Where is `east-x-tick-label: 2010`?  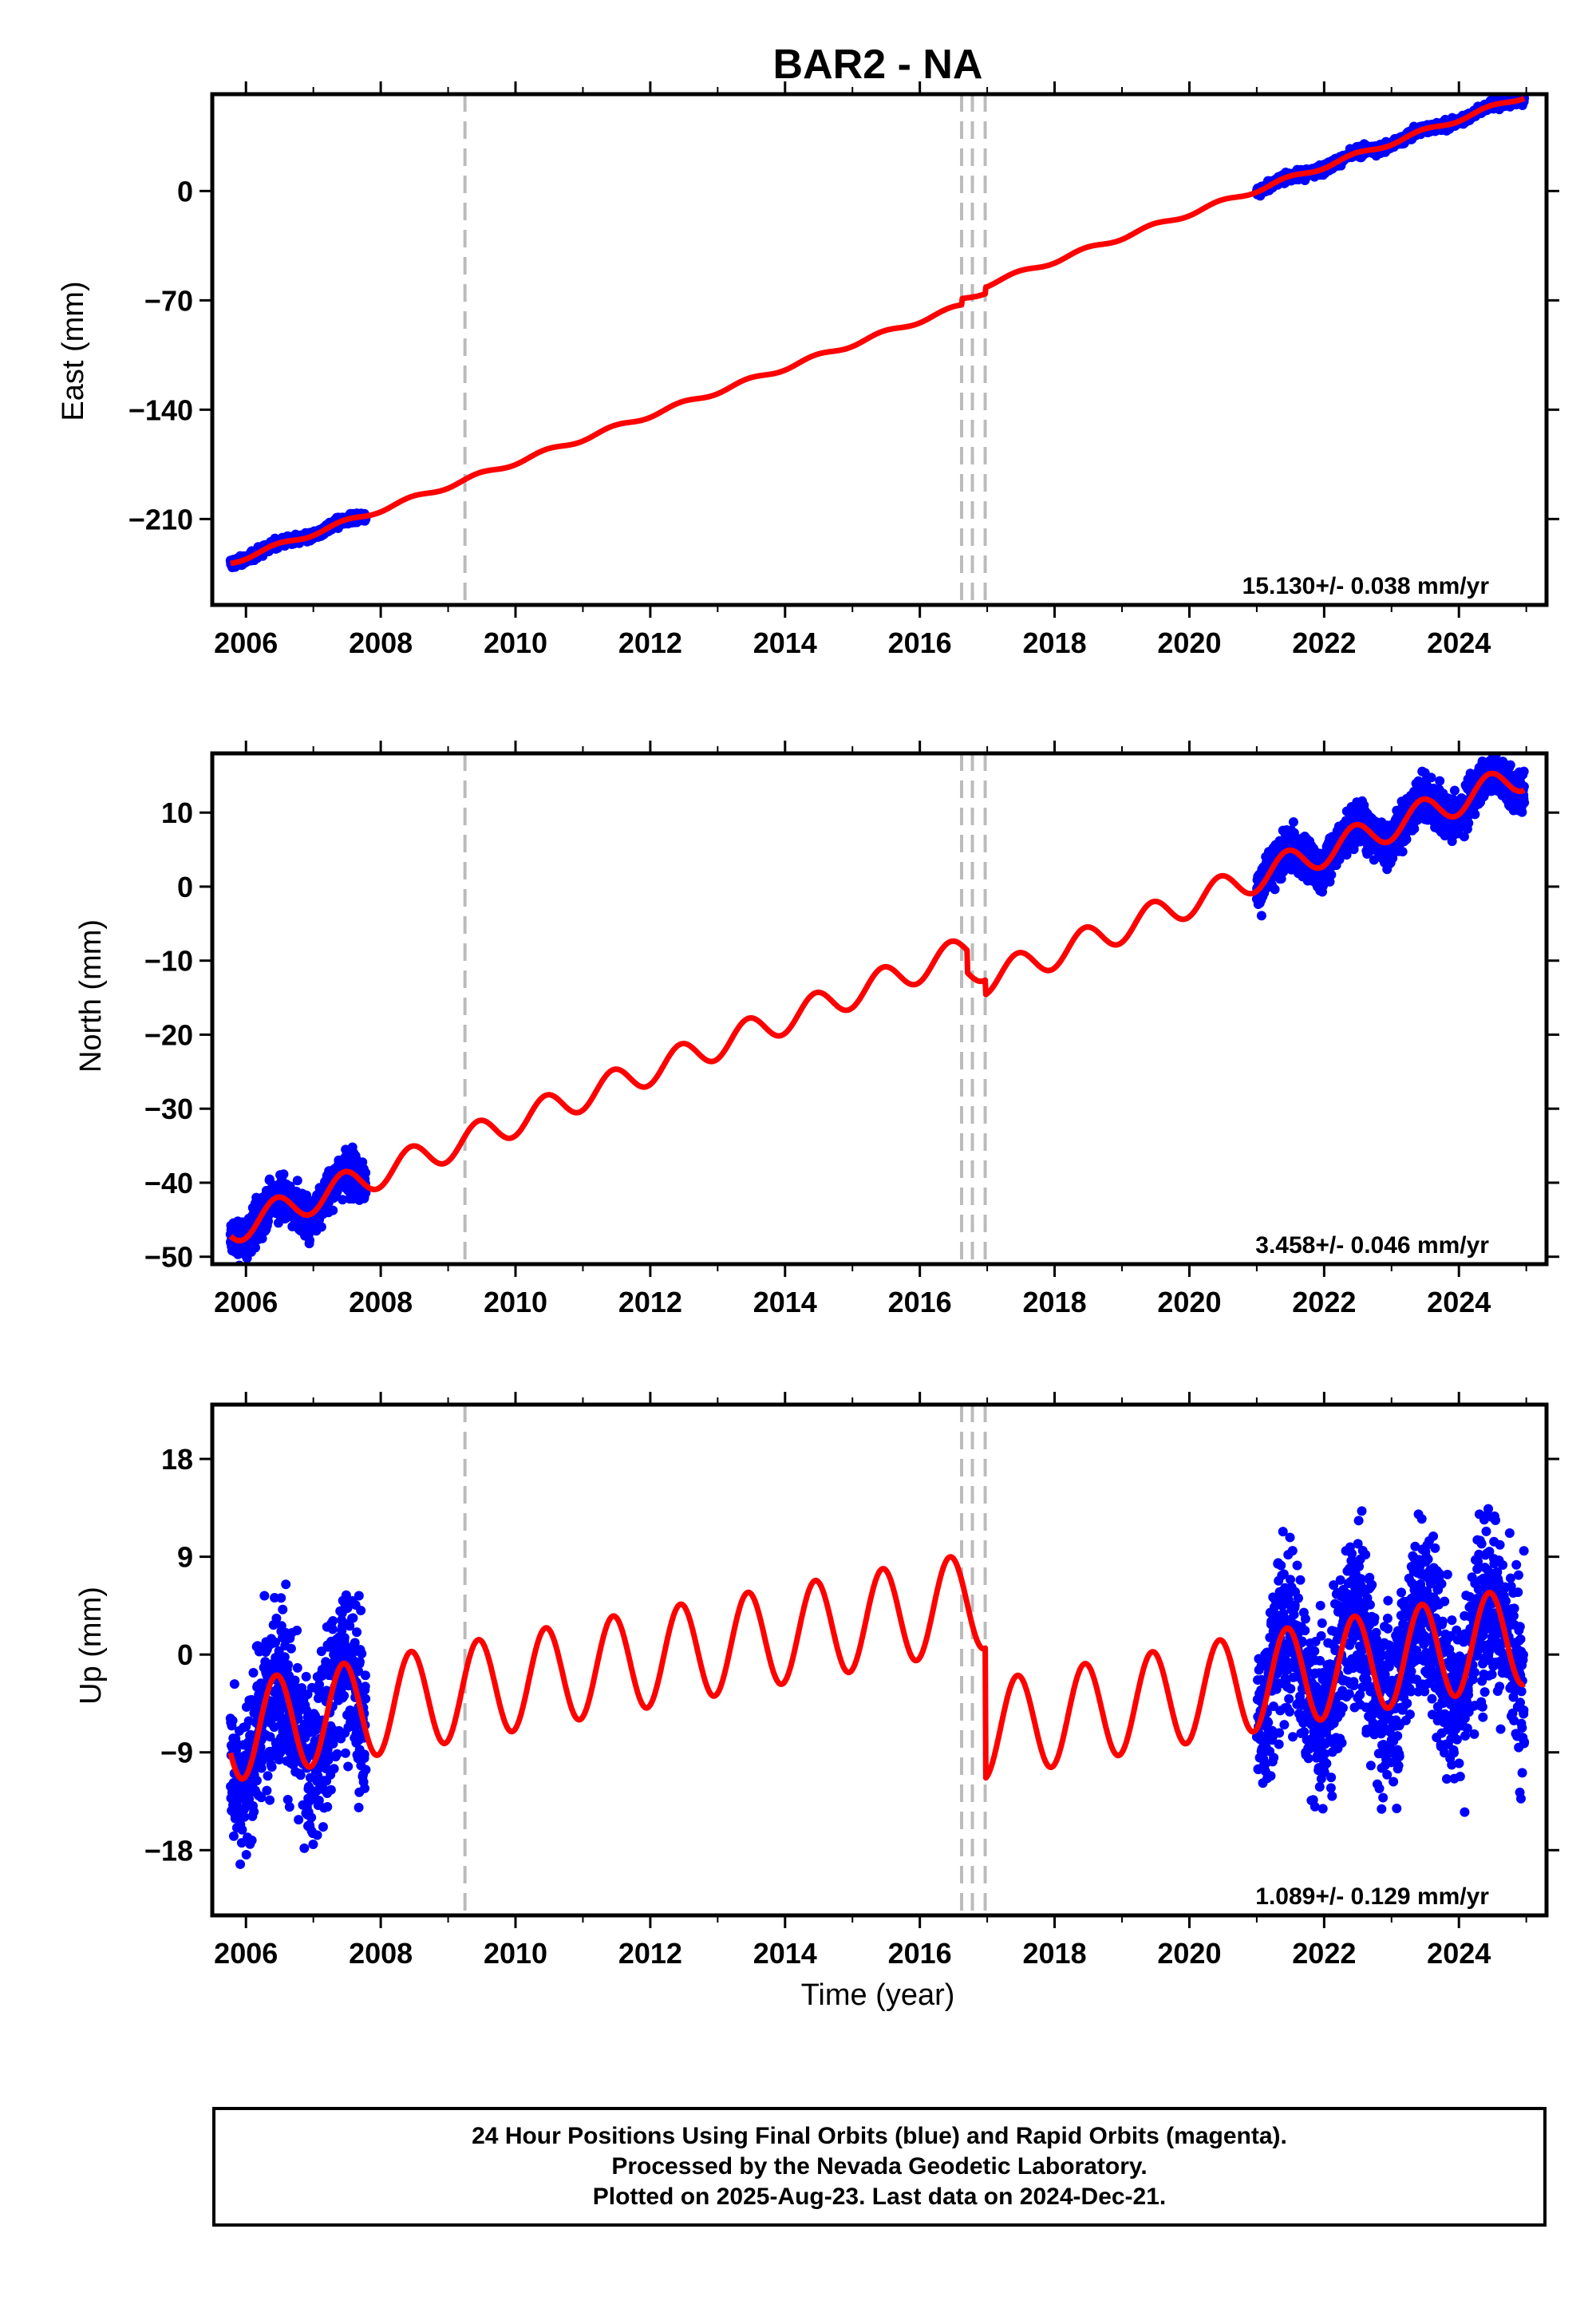
east-x-tick-label: 2010 is located at coordinates (515, 642).